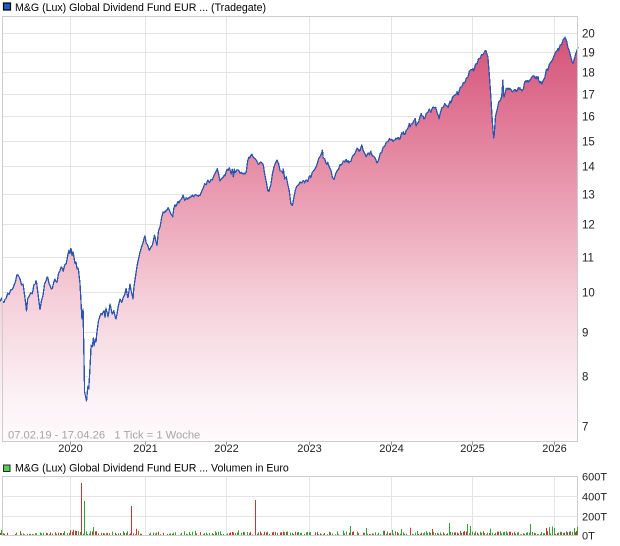 The width and height of the screenshot is (620, 546). Describe the element at coordinates (588, 294) in the screenshot. I see `svg-text: 10` at that location.